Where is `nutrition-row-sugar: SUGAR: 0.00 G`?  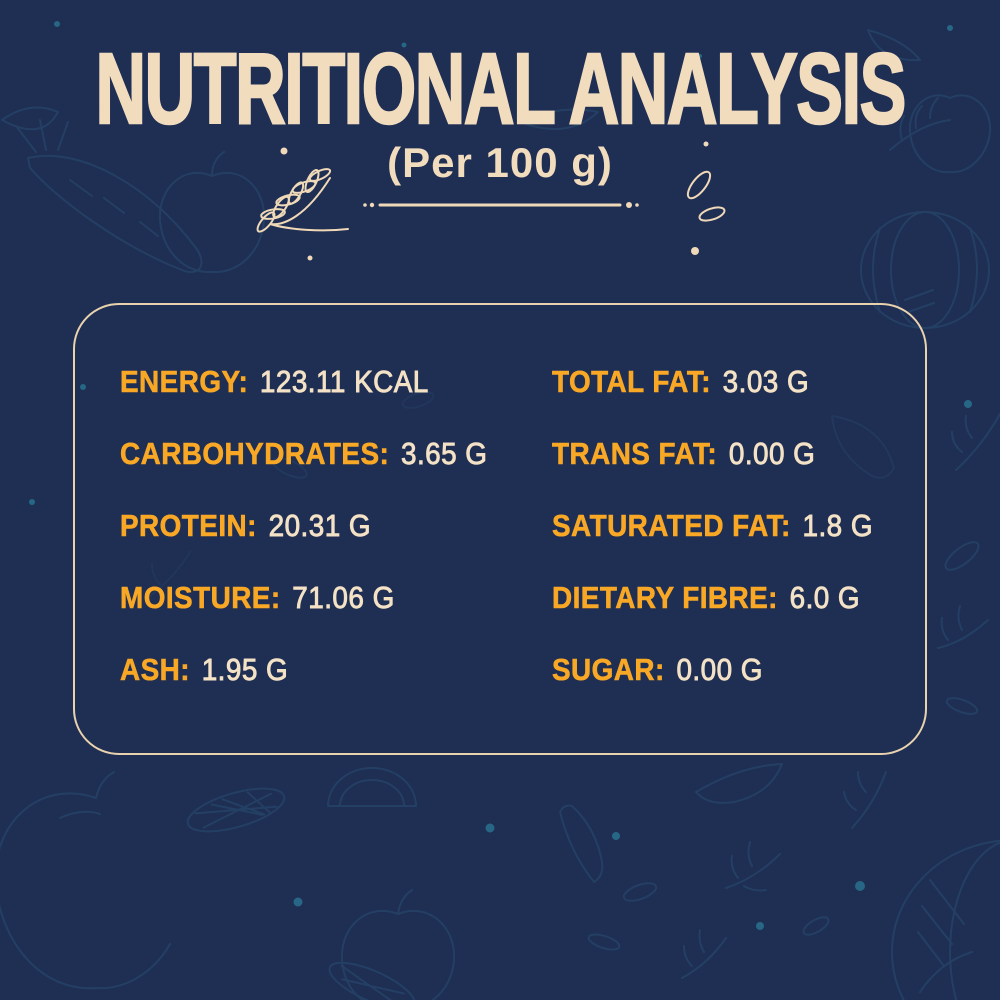 nutrition-row-sugar: SUGAR: 0.00 G is located at coordinates (716, 669).